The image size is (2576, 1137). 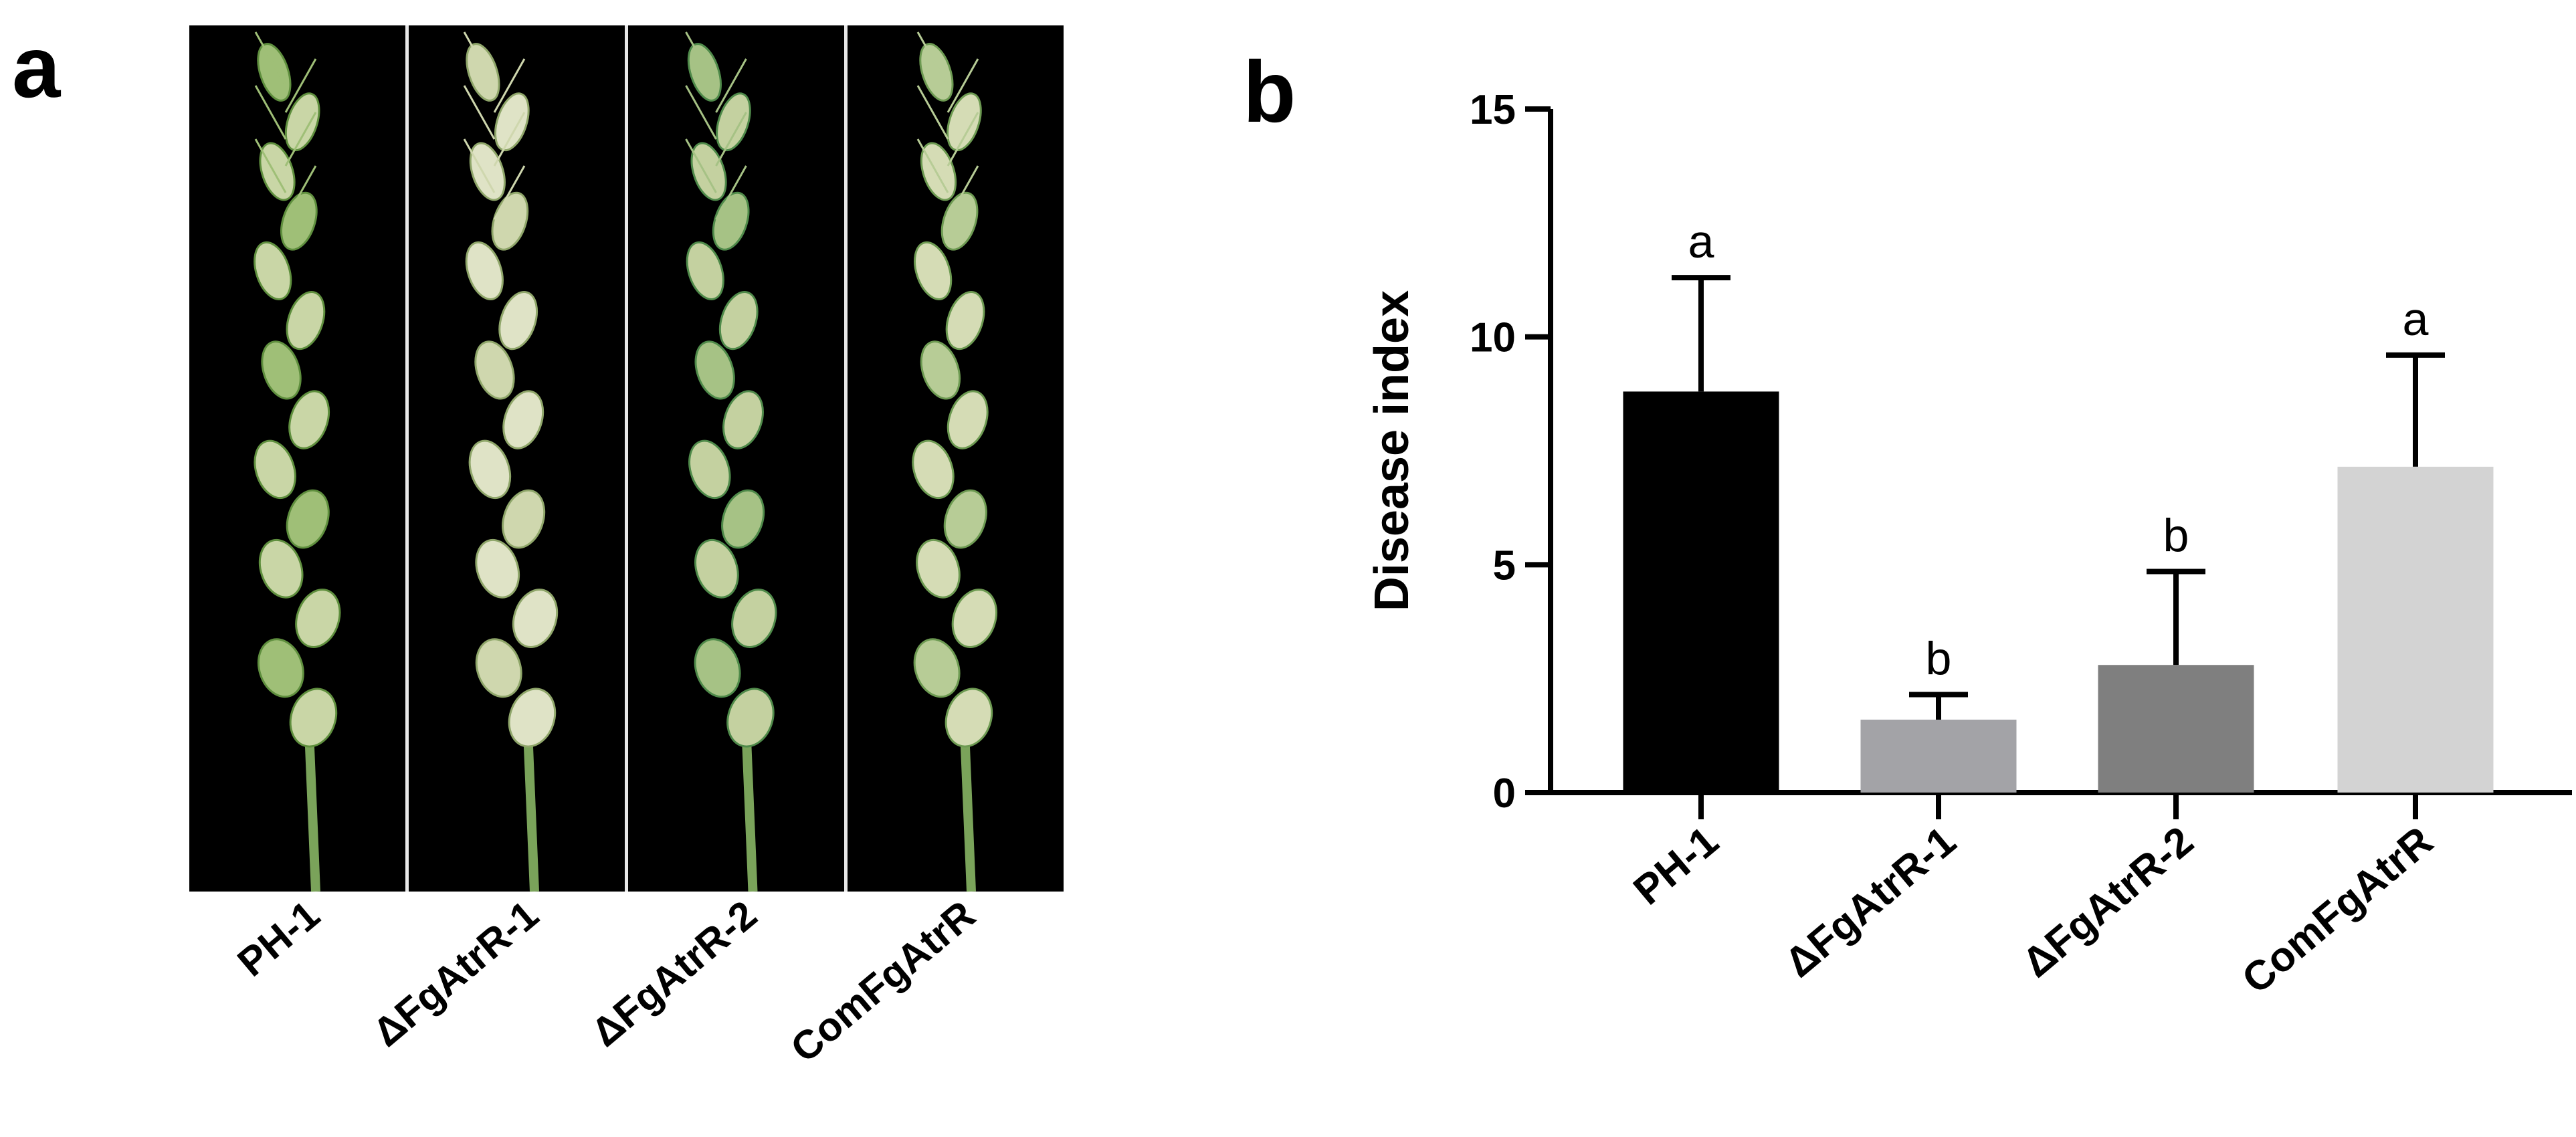 I want to click on panel-a-letter: a, so click(x=37, y=67).